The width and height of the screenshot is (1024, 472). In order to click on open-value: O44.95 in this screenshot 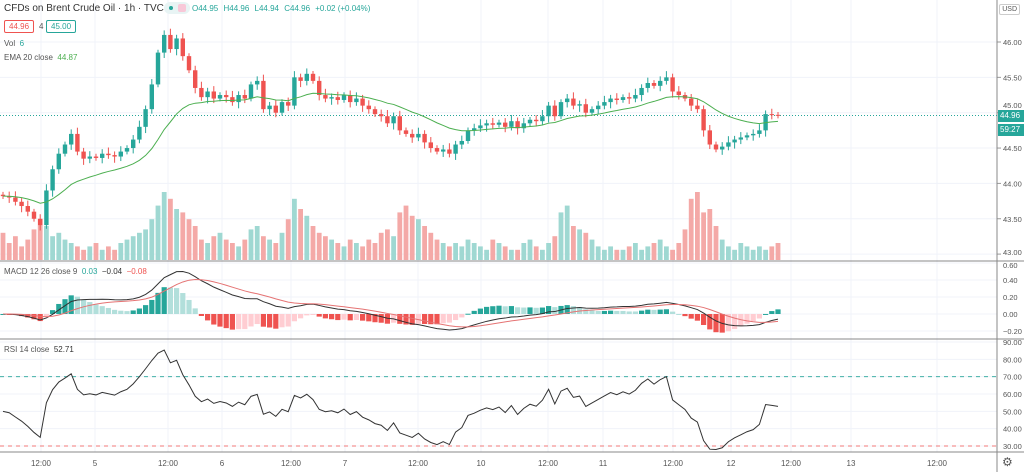, I will do `click(205, 8)`.